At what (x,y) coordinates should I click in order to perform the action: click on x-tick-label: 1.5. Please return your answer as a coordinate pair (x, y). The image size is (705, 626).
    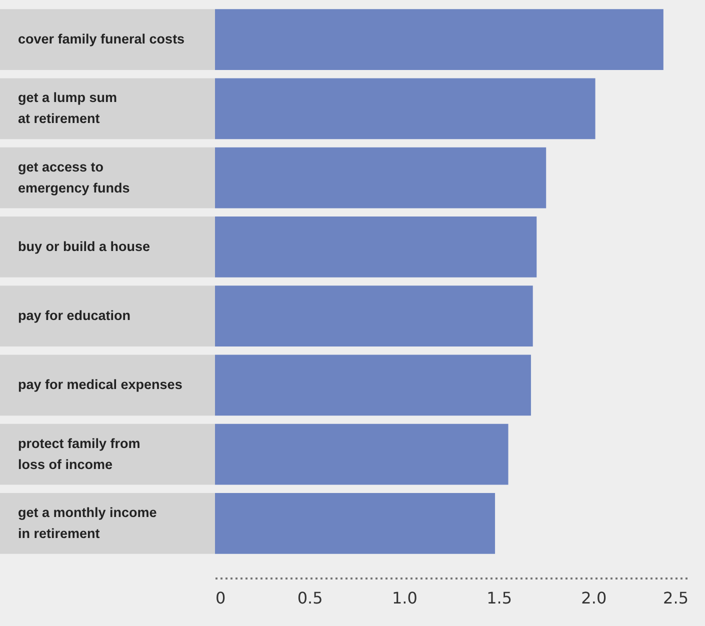
    Looking at the image, I should click on (499, 598).